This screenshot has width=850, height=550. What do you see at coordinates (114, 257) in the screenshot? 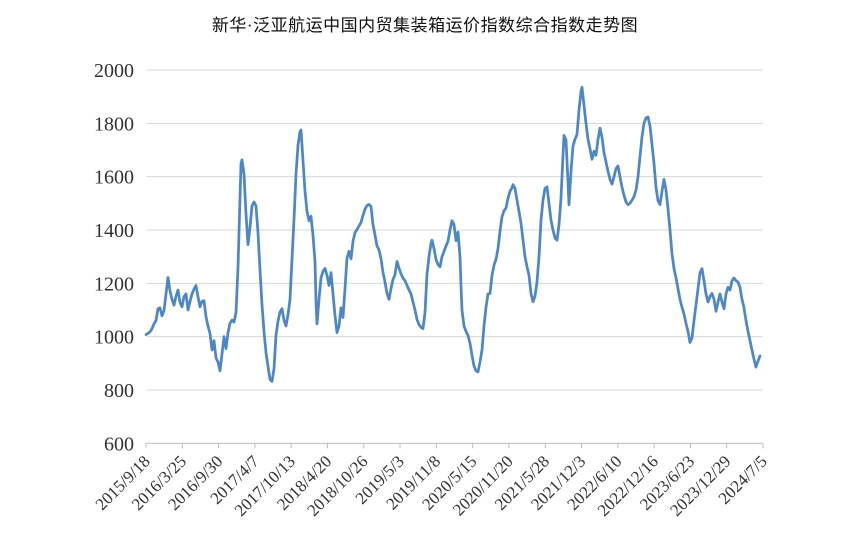
I see `y-axis-labels: 2000 1800 1600 1400 1200 1000 800 600` at bounding box center [114, 257].